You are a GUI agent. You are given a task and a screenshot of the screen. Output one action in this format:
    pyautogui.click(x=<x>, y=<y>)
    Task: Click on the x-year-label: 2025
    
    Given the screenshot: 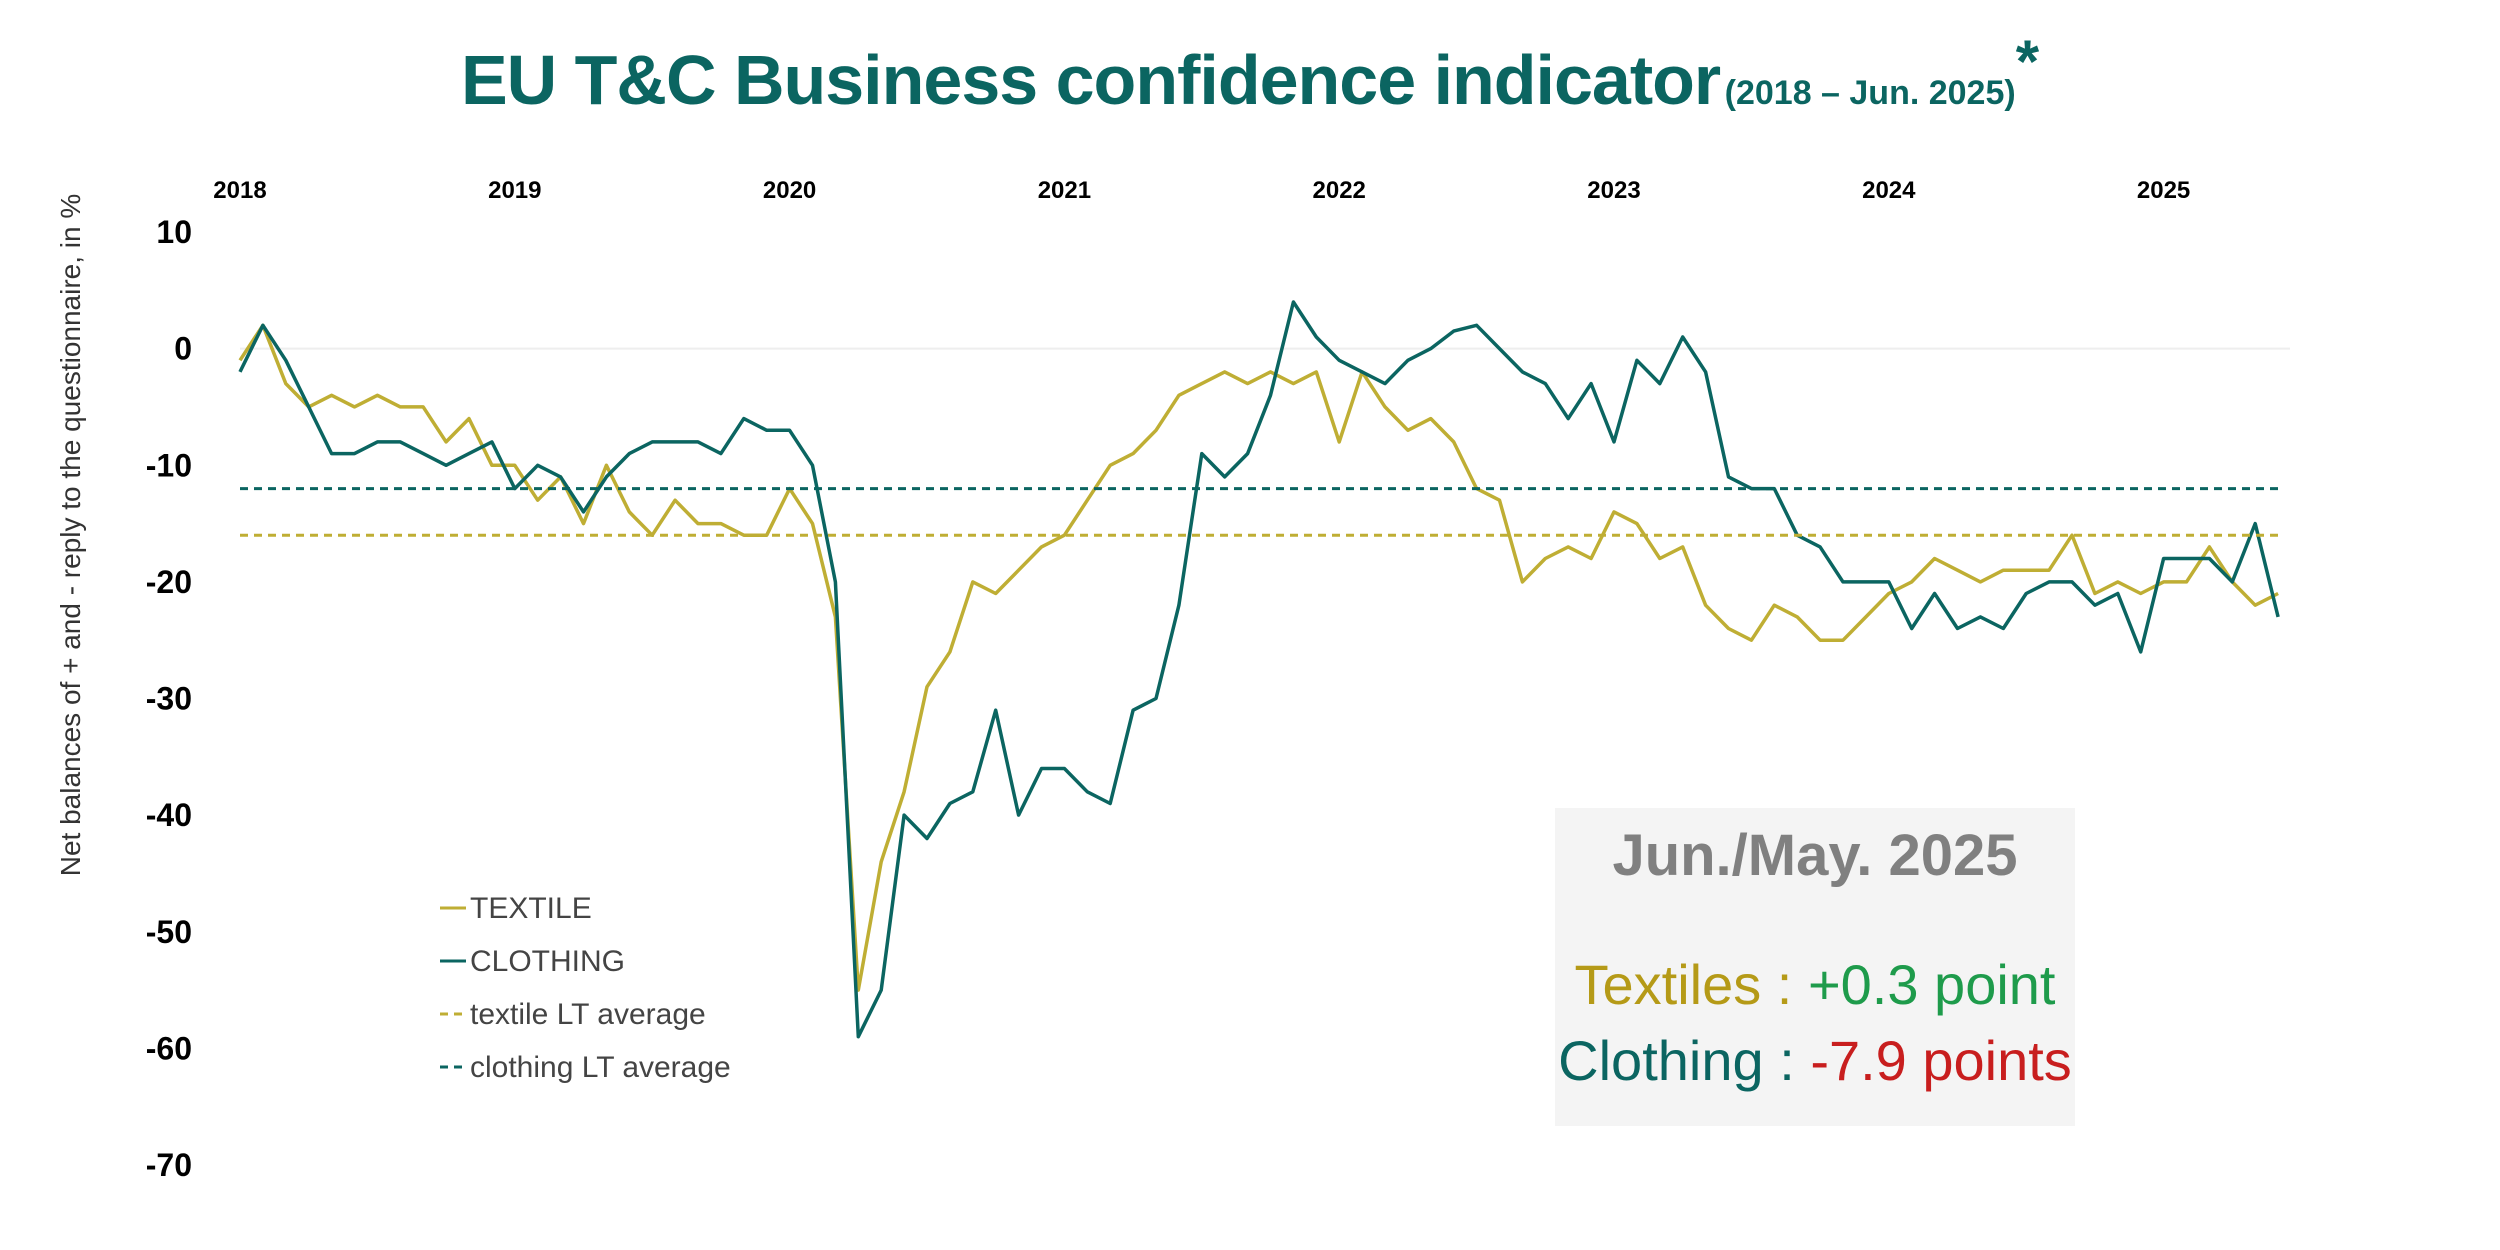 What is the action you would take?
    pyautogui.click(x=2163, y=190)
    